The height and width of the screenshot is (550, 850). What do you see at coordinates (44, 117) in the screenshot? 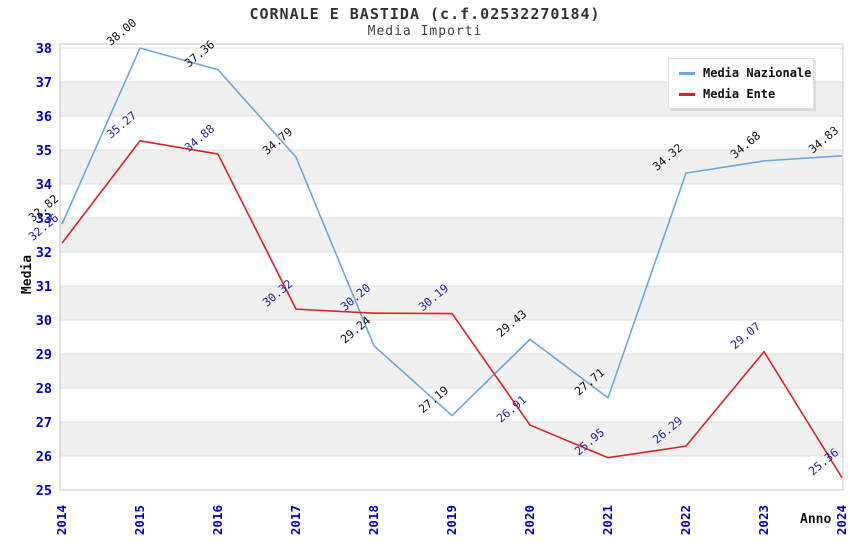
I see `y-tick-label: 36` at bounding box center [44, 117].